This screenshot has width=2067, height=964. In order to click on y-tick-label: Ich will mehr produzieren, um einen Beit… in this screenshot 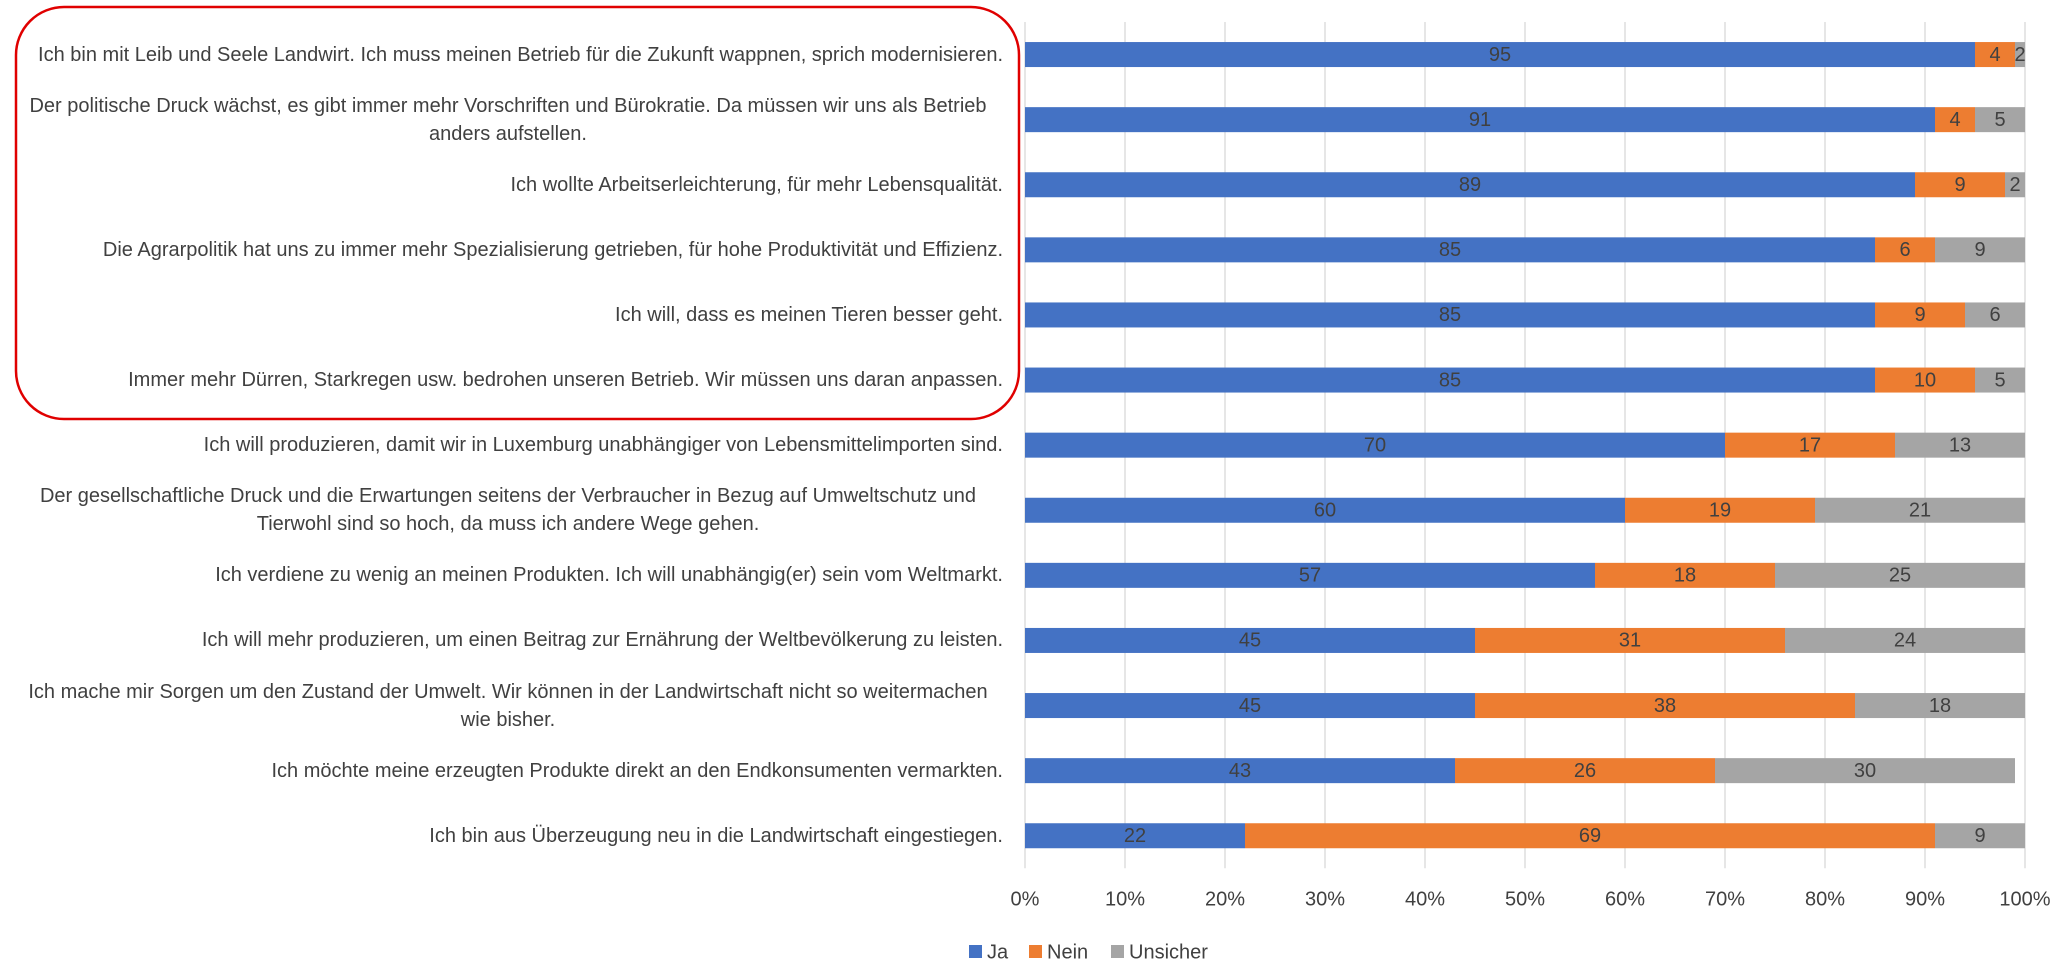, I will do `click(602, 640)`.